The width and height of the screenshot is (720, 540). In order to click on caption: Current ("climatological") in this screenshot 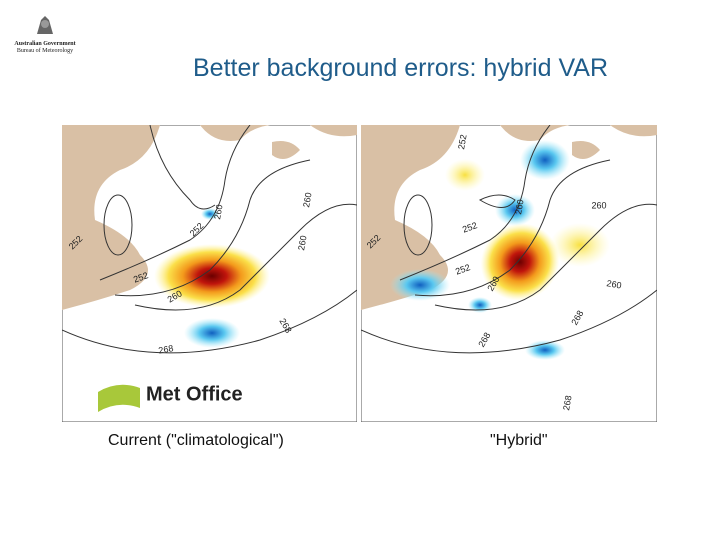, I will do `click(196, 440)`.